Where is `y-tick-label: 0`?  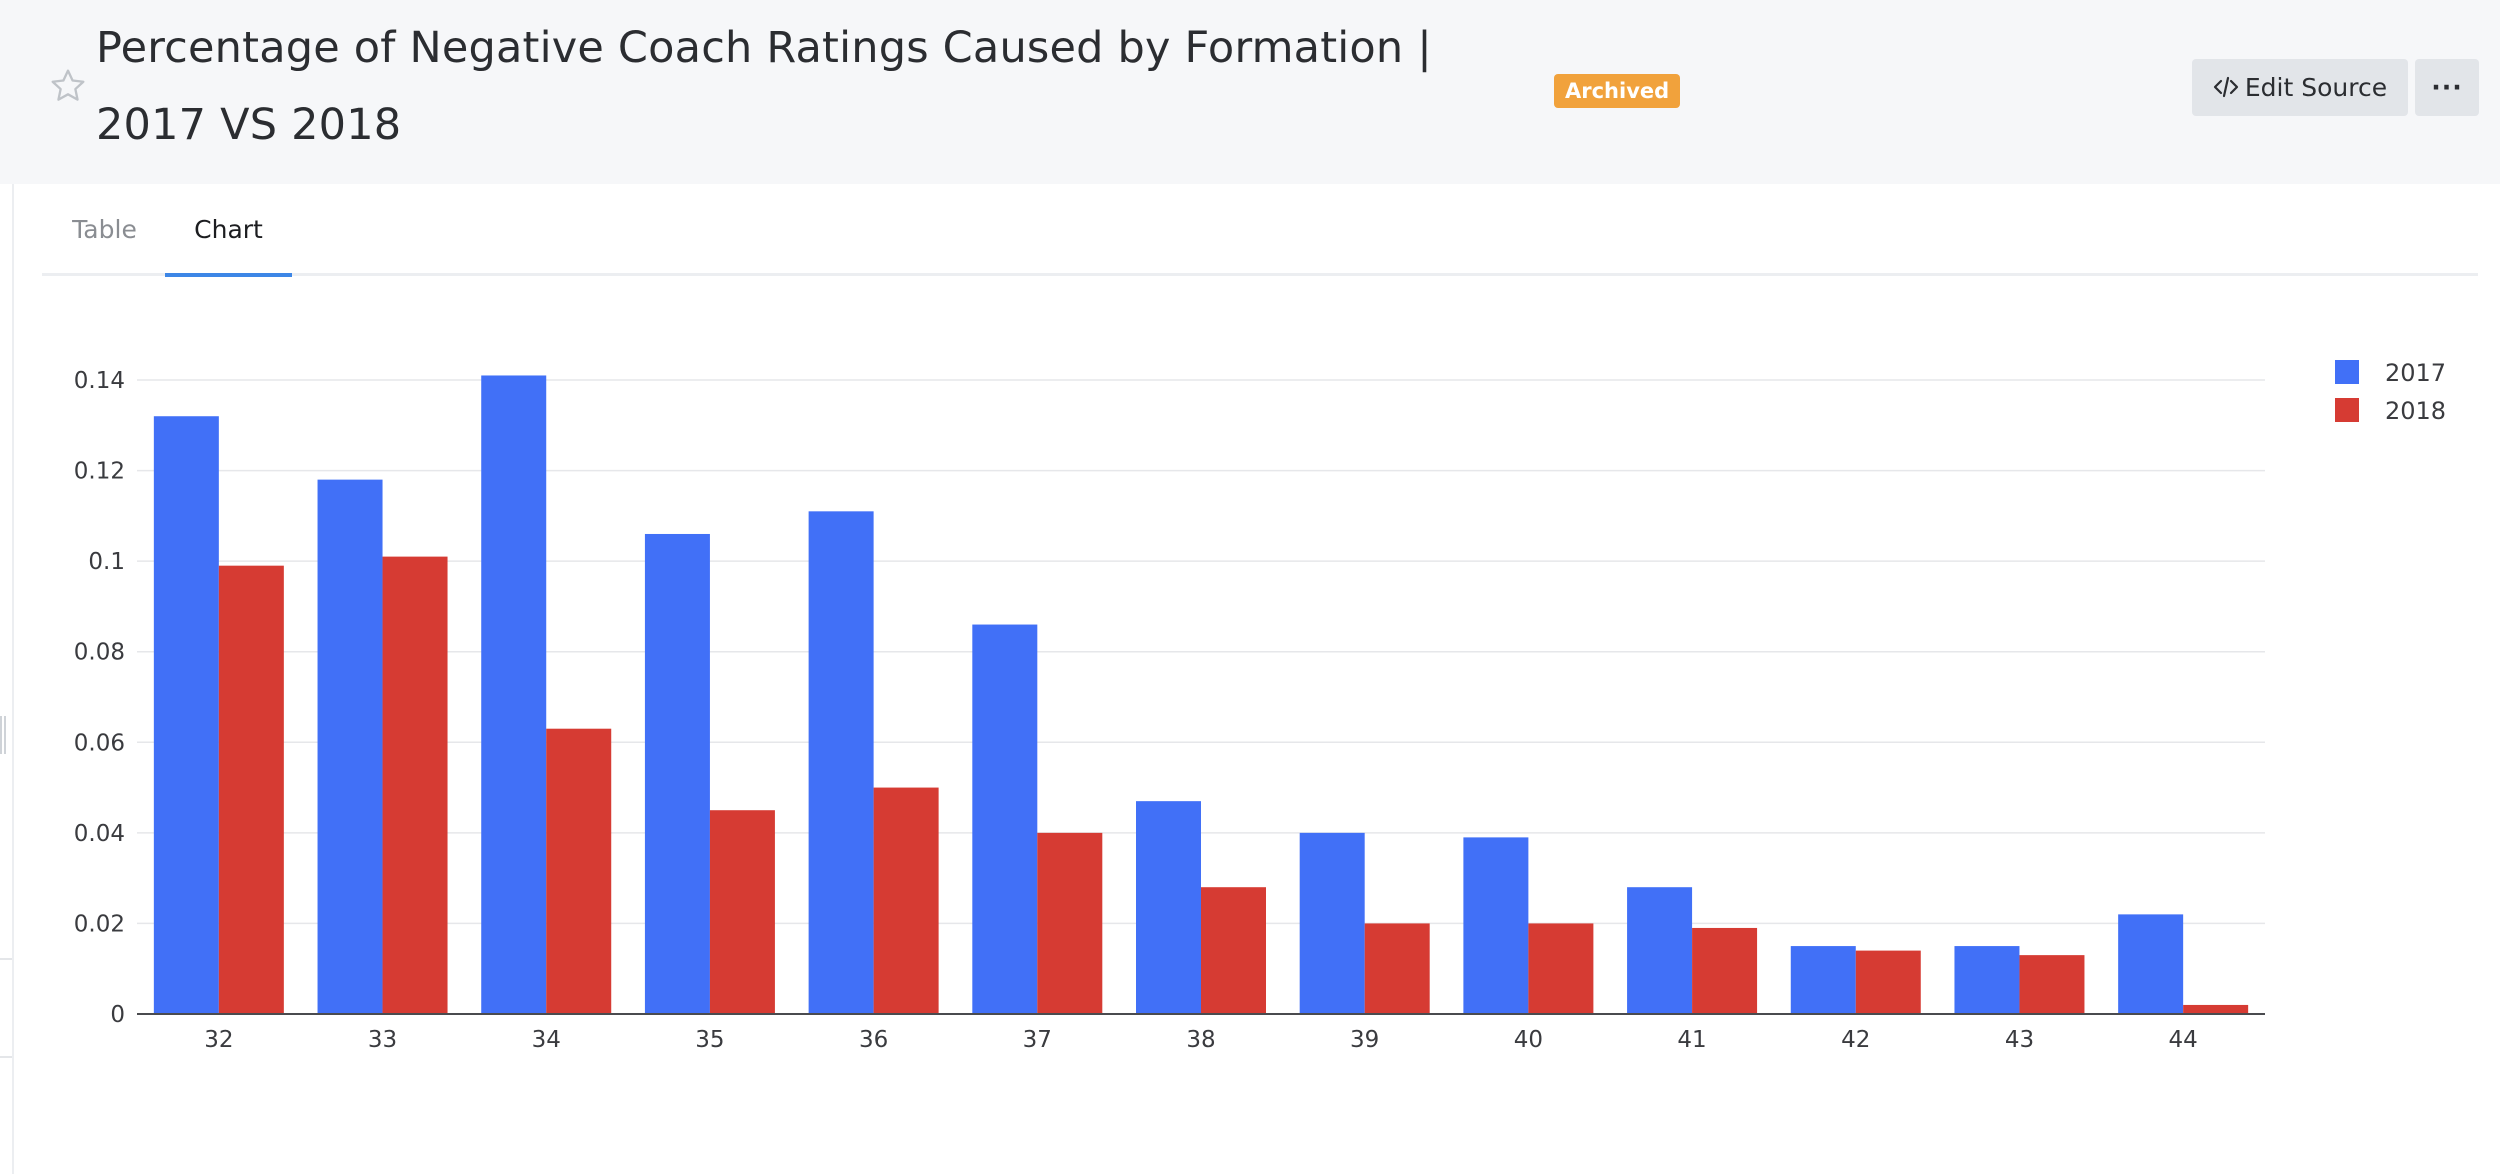
y-tick-label: 0 is located at coordinates (117, 1015).